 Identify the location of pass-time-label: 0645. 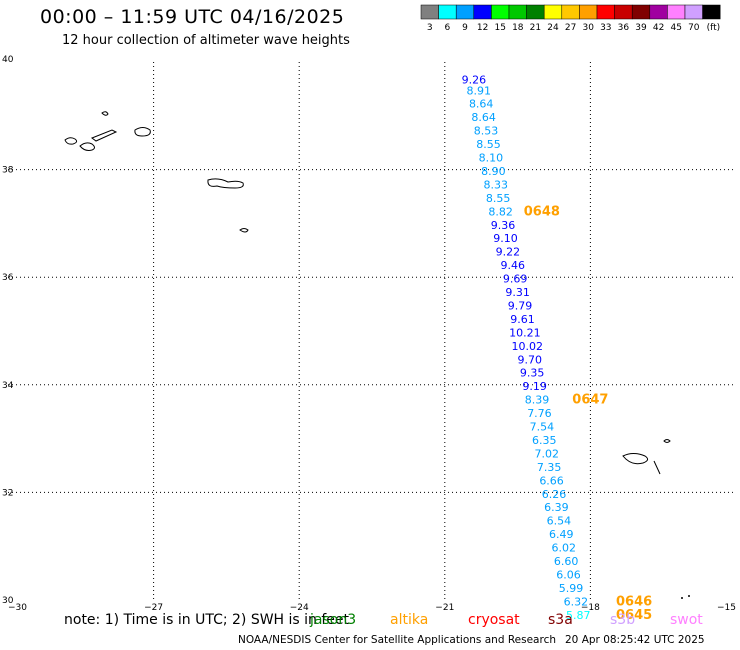
(634, 615).